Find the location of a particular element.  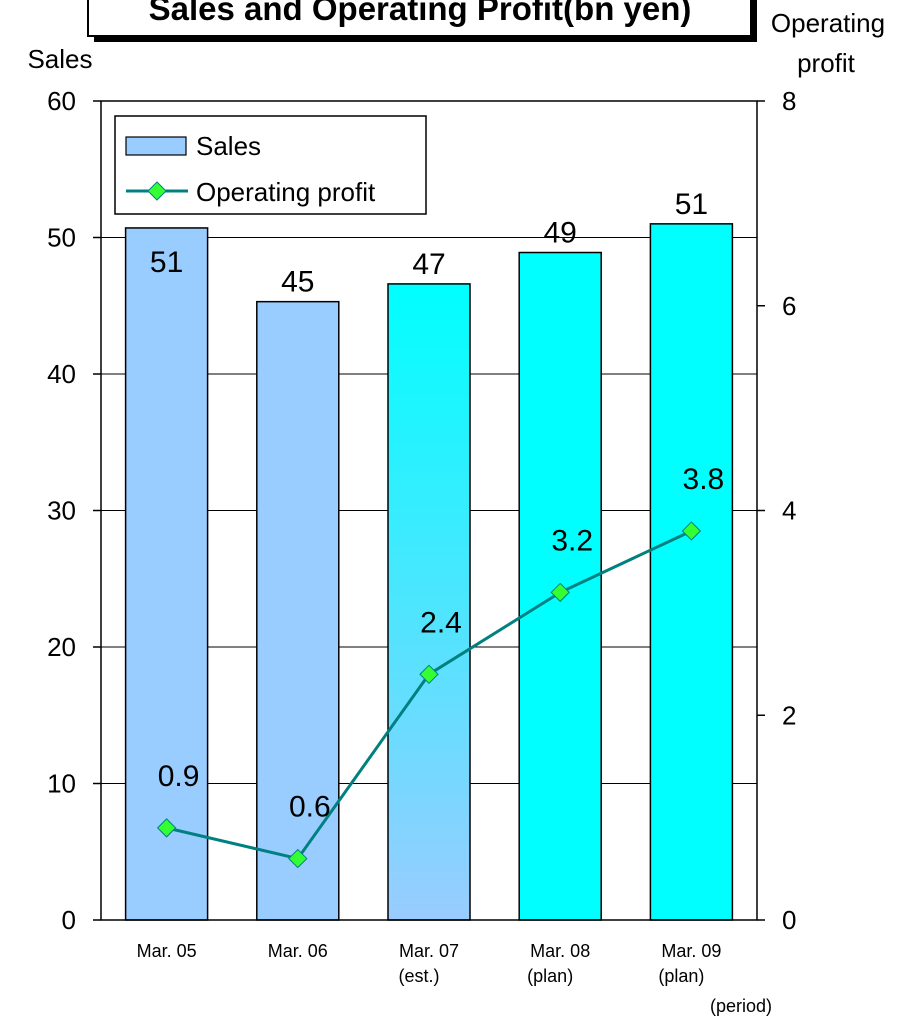

category-label: (est.) is located at coordinates (418, 976).